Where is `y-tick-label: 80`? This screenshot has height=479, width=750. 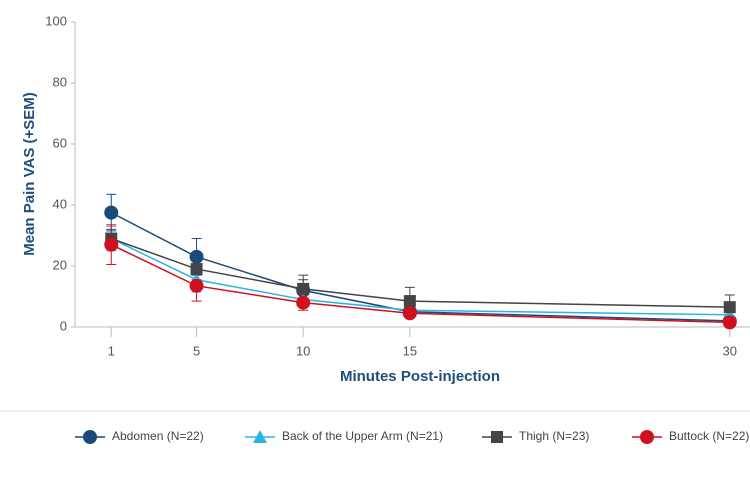 y-tick-label: 80 is located at coordinates (60, 81).